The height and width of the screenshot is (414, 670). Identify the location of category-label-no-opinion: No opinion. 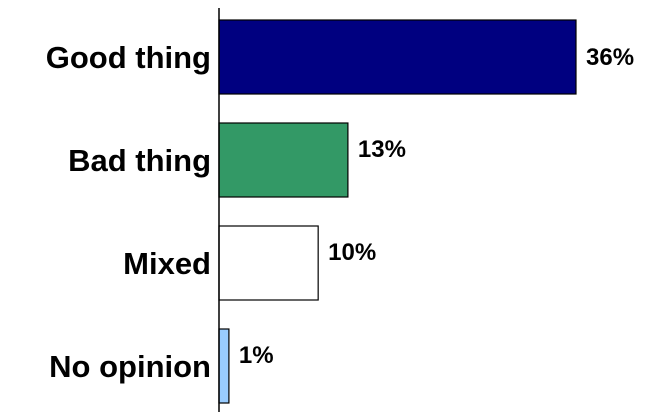
(130, 366).